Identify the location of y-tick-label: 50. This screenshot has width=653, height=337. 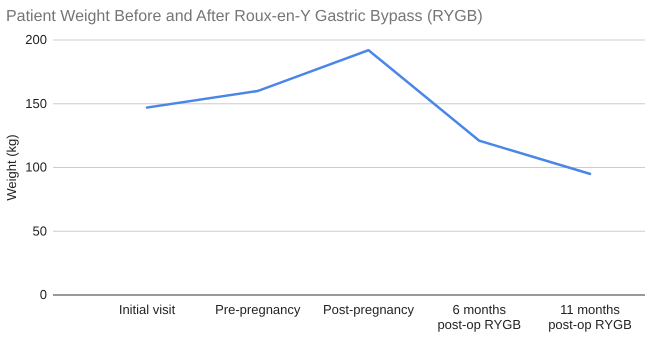
(39, 230).